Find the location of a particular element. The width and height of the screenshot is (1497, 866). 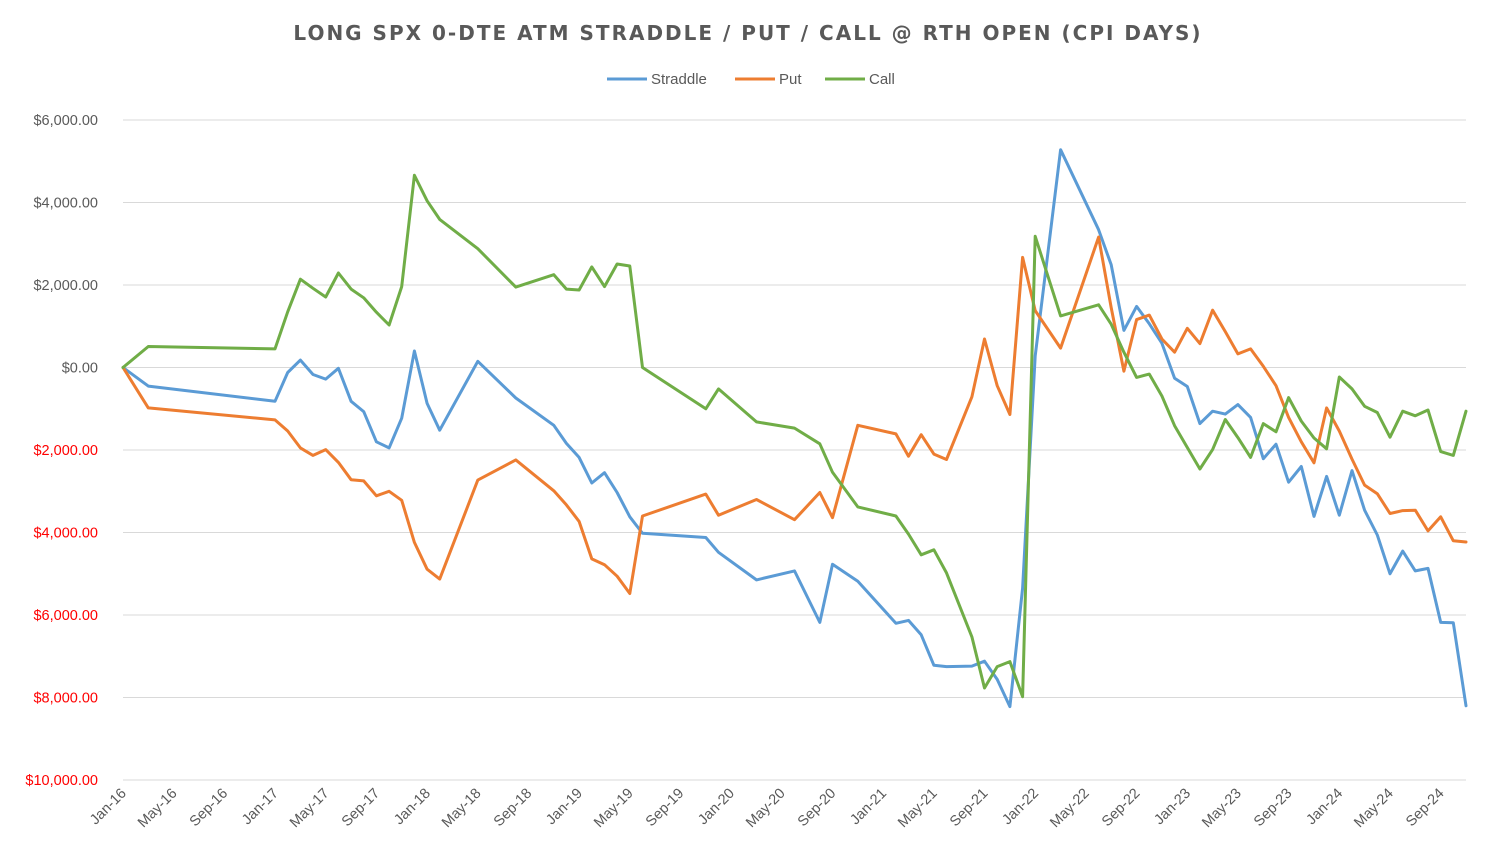

x-tick-label: May-17 is located at coordinates (310, 809).